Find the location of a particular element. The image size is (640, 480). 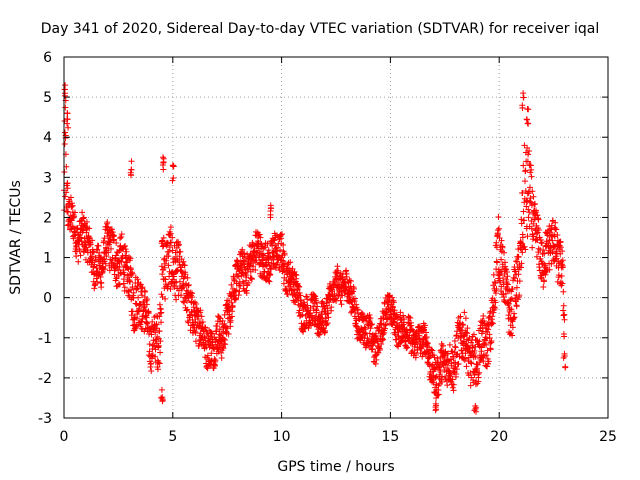

y-tick-label: -2 is located at coordinates (45, 379).